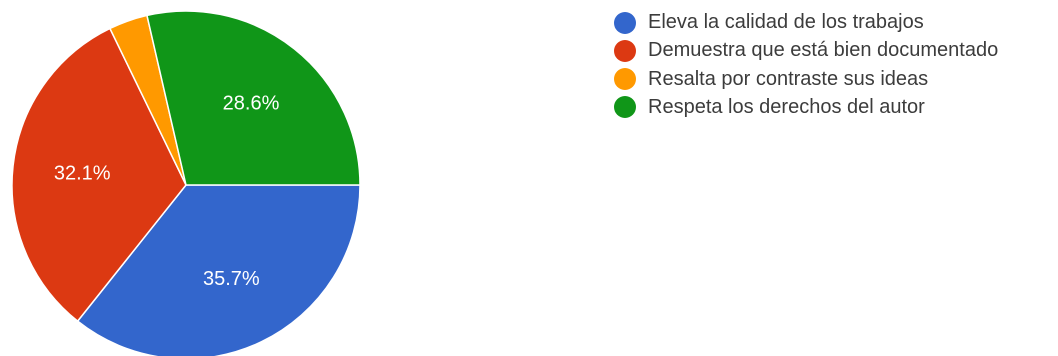  I want to click on legend-item: Resalta por contraste sus ideas, so click(806, 79).